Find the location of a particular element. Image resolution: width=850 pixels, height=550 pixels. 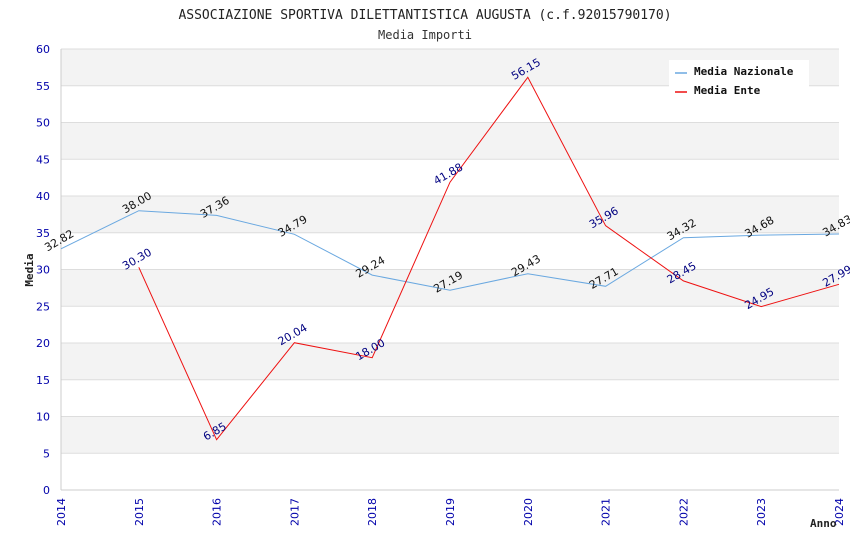

x-tick-label: 2019 is located at coordinates (450, 512).